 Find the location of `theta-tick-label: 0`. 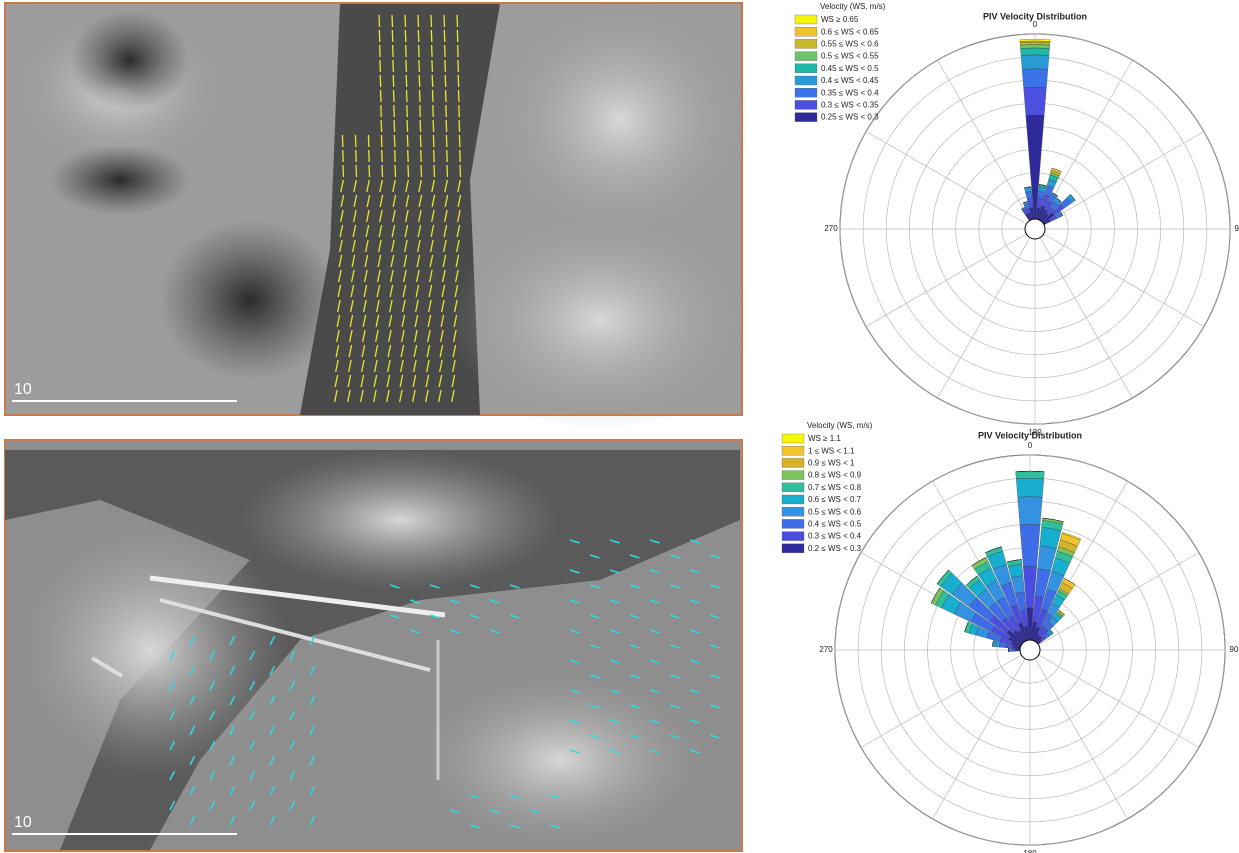

theta-tick-label: 0 is located at coordinates (1035, 24).